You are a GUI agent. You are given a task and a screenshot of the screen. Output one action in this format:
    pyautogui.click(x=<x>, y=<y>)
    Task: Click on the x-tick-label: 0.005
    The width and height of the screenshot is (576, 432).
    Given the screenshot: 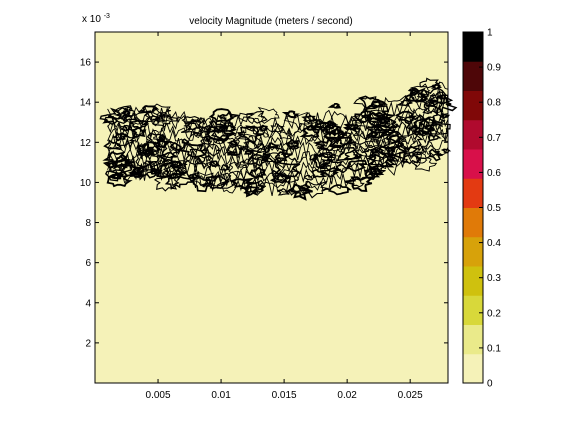 What is the action you would take?
    pyautogui.click(x=158, y=395)
    